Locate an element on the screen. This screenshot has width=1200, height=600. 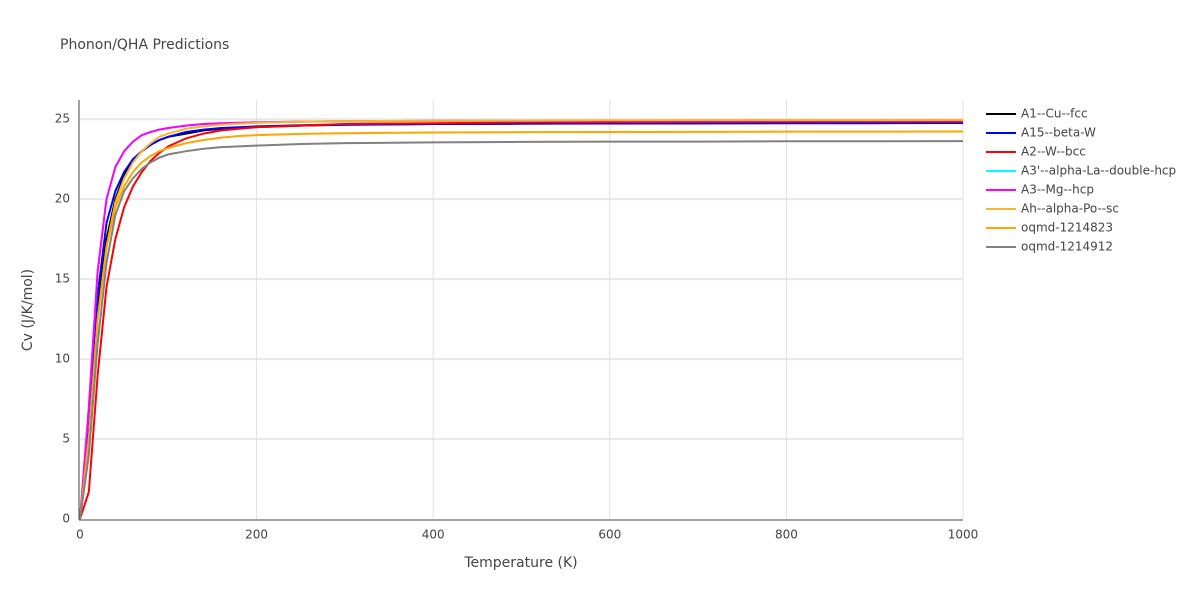
legend-label: A3--Mg--hcp is located at coordinates (1057, 190).